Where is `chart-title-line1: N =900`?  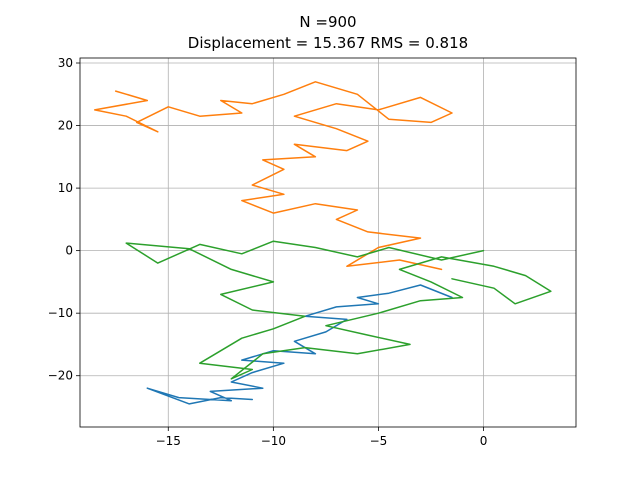
chart-title-line1: N =900 is located at coordinates (327, 22).